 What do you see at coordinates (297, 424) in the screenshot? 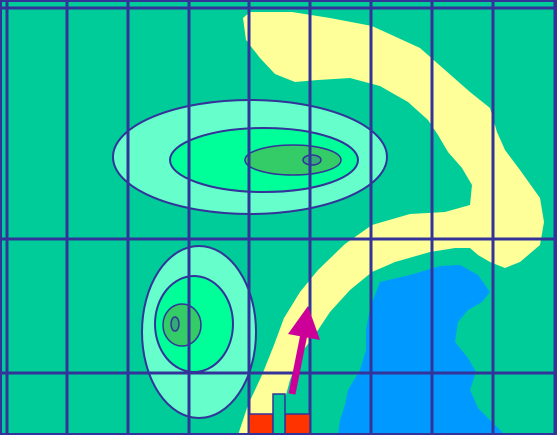
I see `unit-base-right` at bounding box center [297, 424].